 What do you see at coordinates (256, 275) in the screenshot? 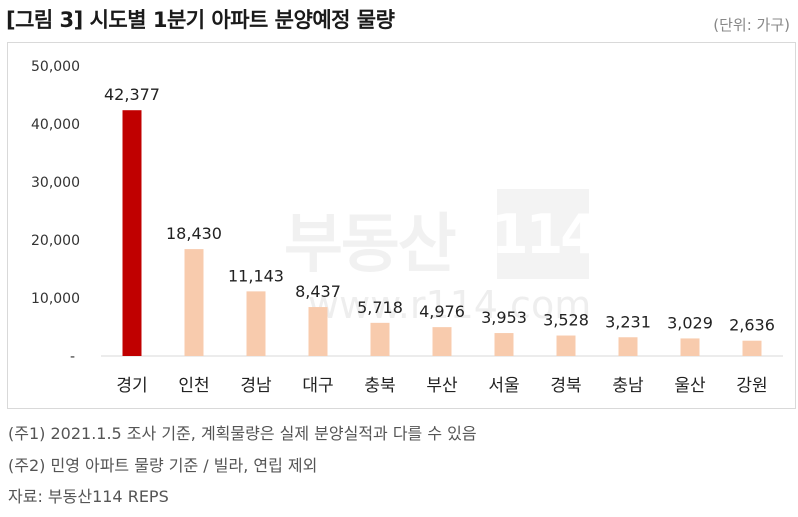
I see `data-label: 11,143` at bounding box center [256, 275].